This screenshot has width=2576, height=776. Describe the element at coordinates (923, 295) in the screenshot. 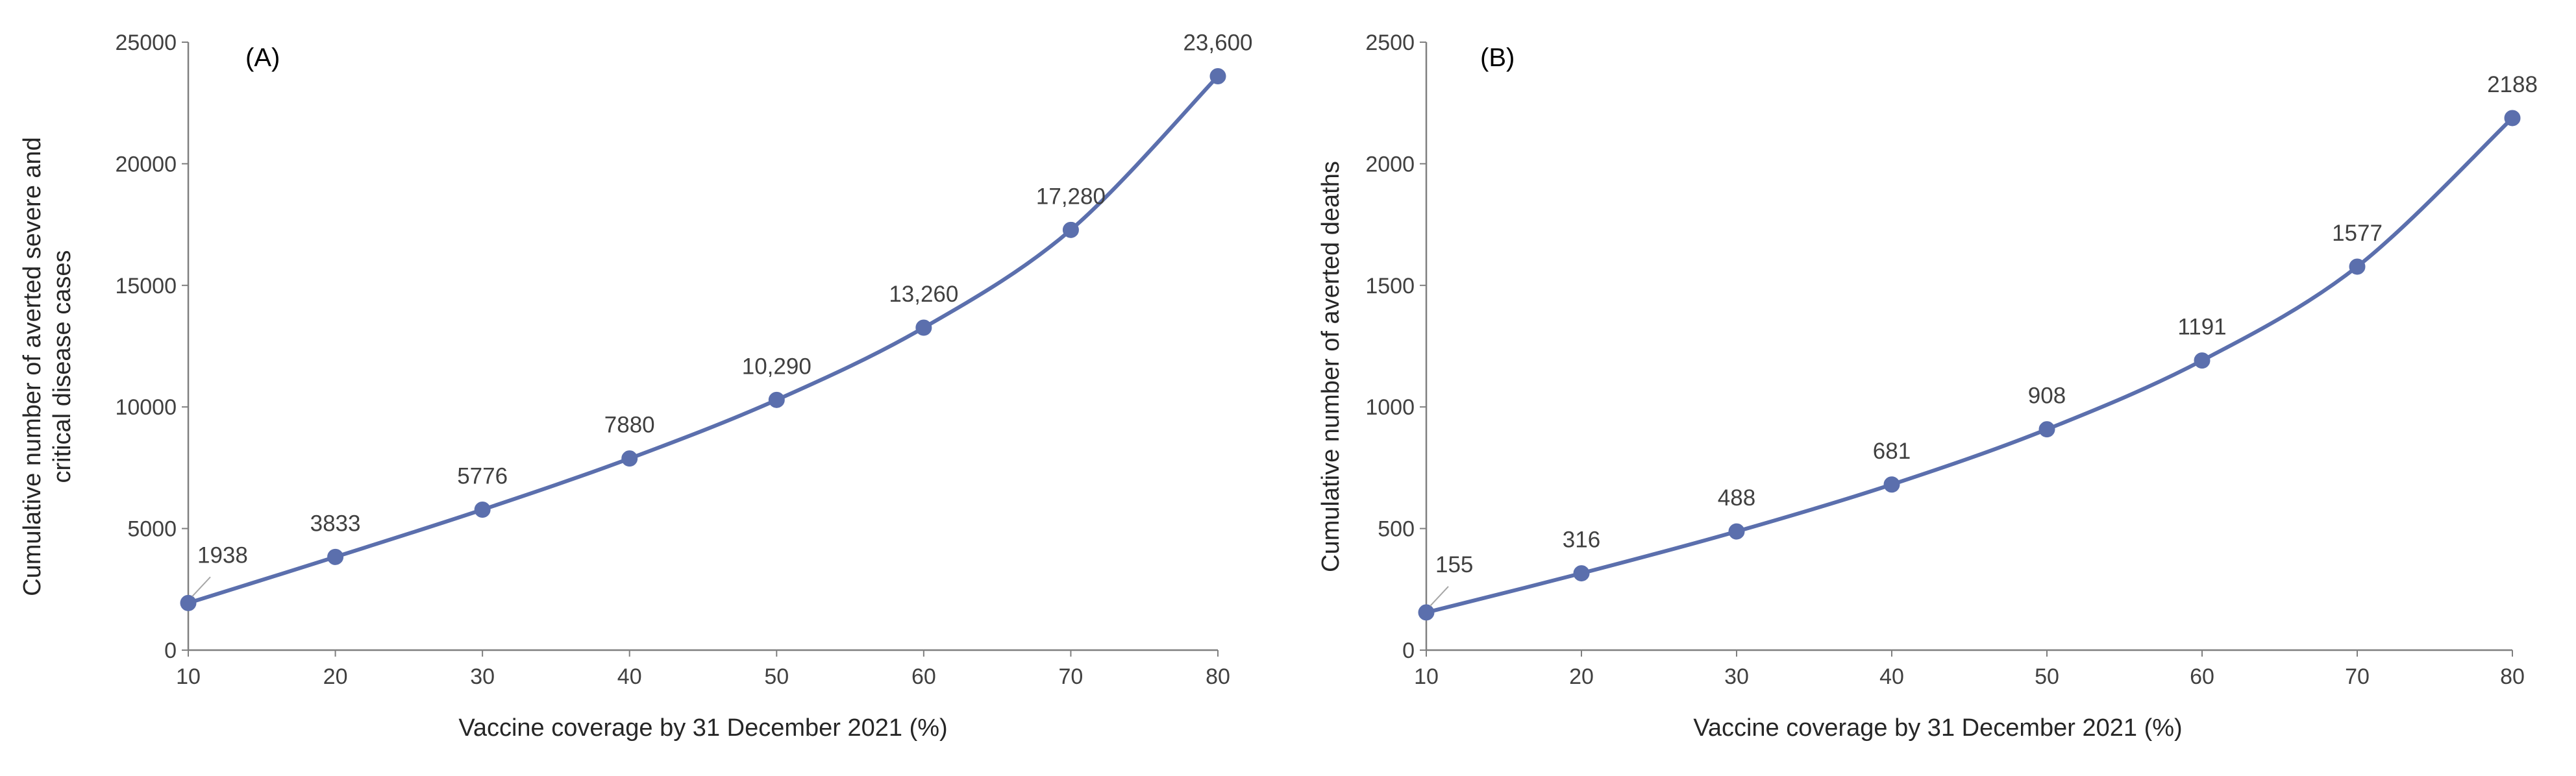

I see `data-label: 13,260` at that location.